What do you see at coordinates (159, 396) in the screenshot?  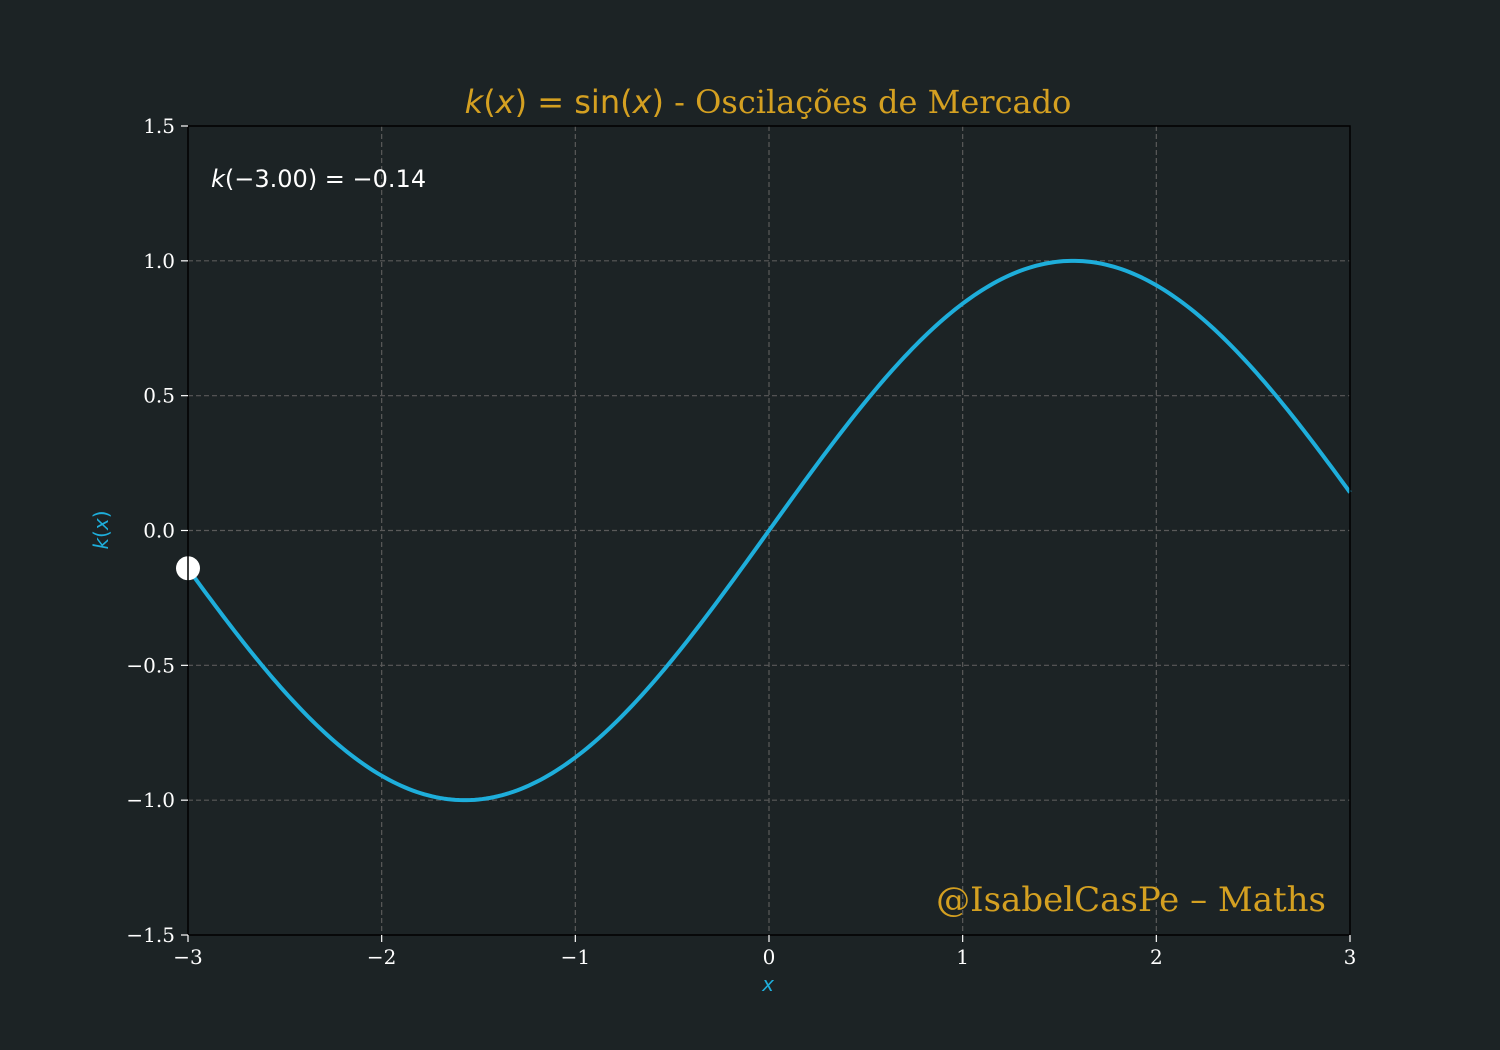 I see `y-tick-label: 0.5` at bounding box center [159, 396].